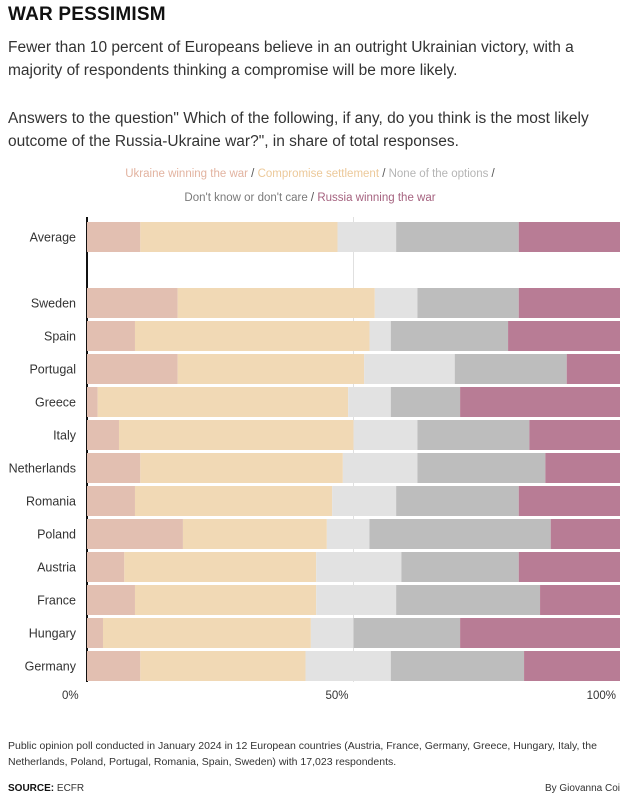 This screenshot has height=807, width=620. What do you see at coordinates (336, 696) in the screenshot?
I see `x-tick-label: 50%` at bounding box center [336, 696].